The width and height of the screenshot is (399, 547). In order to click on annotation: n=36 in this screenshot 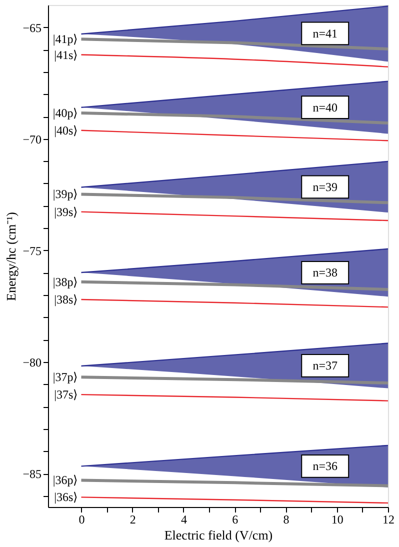, I will do `click(325, 466)`.